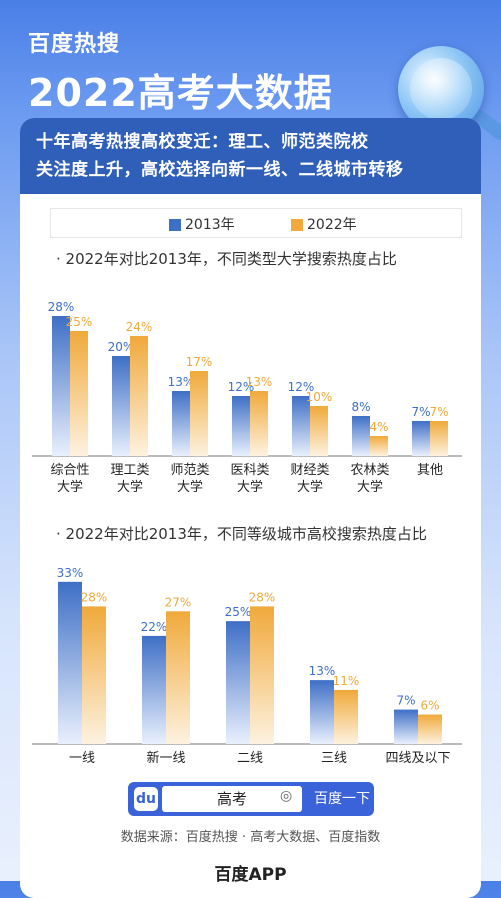 The width and height of the screenshot is (501, 898). Describe the element at coordinates (70, 573) in the screenshot. I see `data-label: 33%` at that location.